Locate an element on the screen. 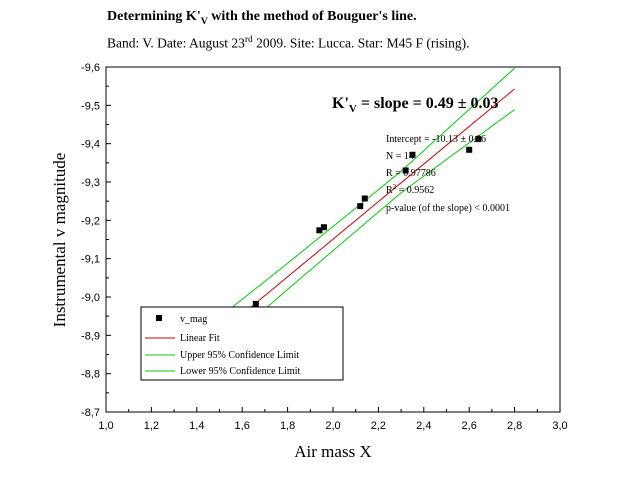  intercept-annotation: Intercept = -10.13 ± 0.06 is located at coordinates (436, 139).